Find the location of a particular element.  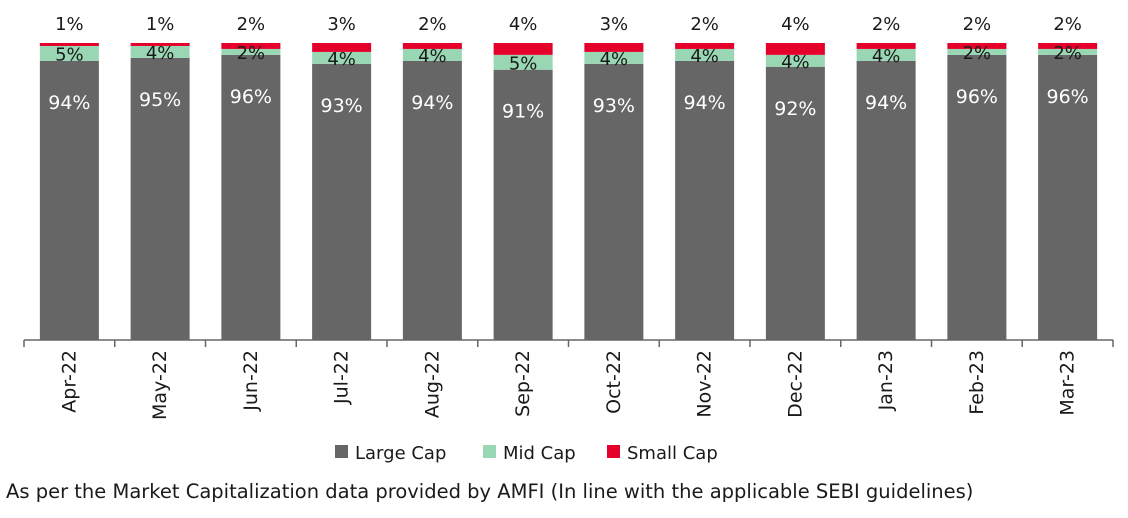

x-tick-label: Oct-22 is located at coordinates (614, 382).